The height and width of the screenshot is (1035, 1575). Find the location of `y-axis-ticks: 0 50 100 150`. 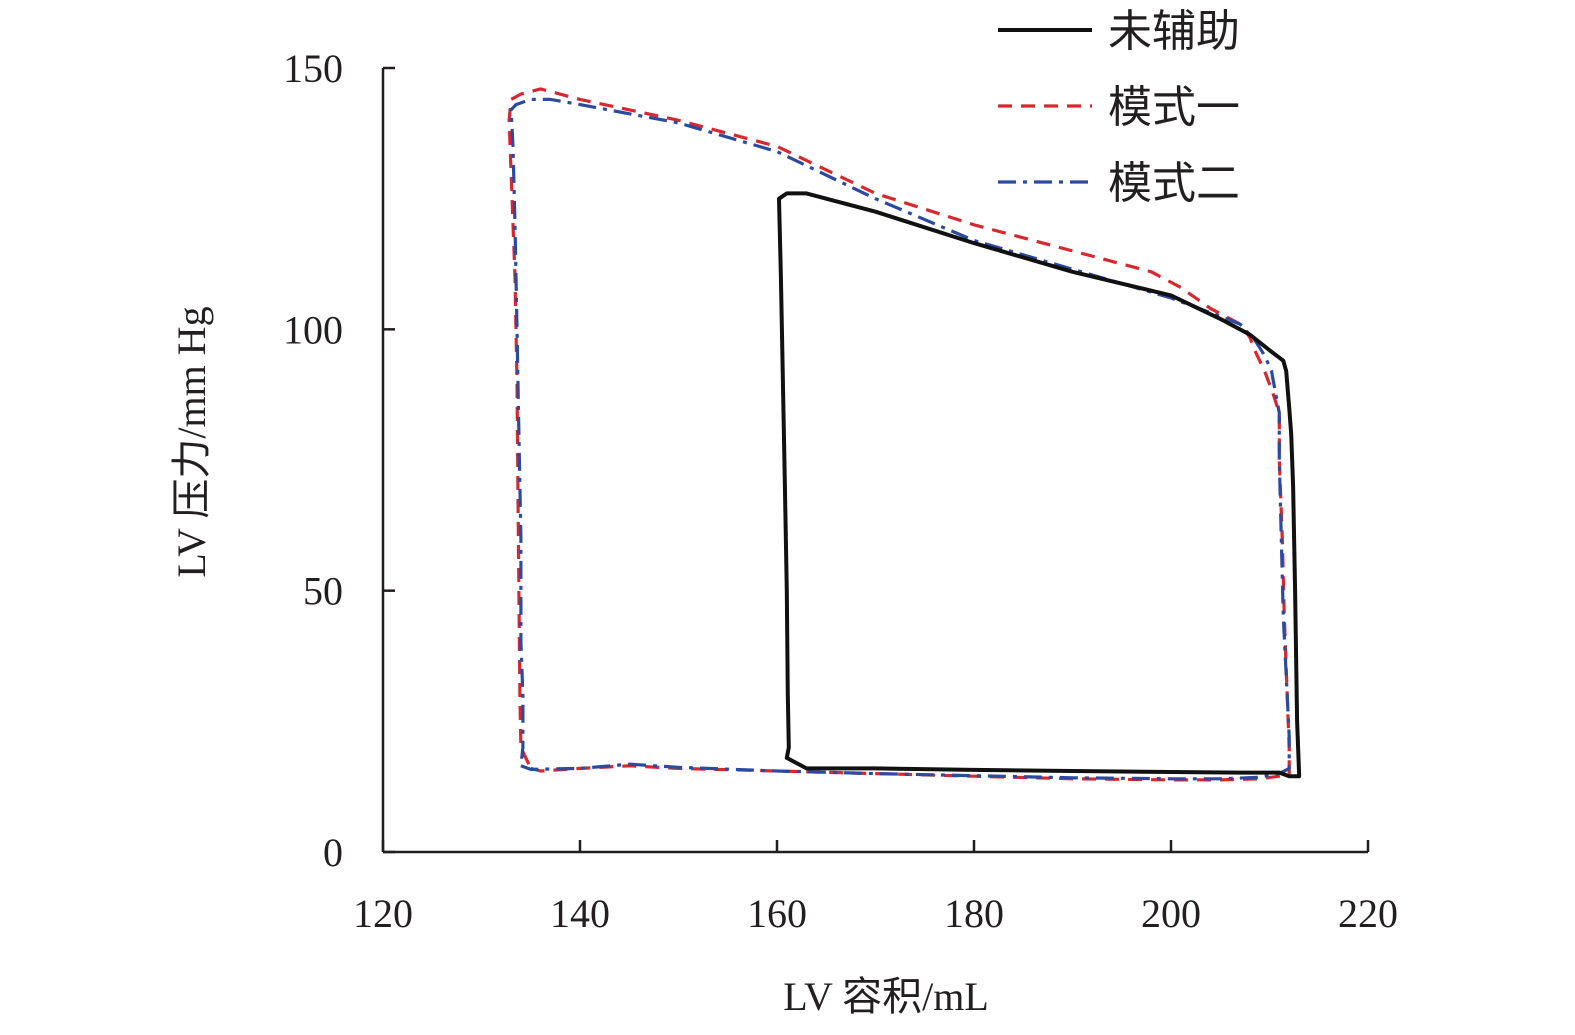

y-axis-ticks: 0 50 100 150 is located at coordinates (339, 460).